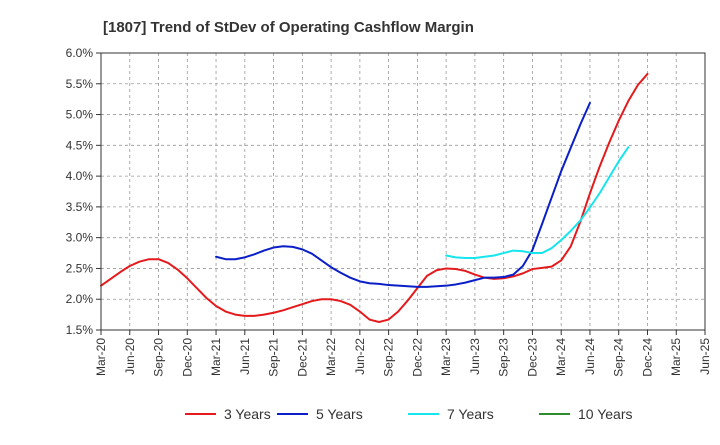 Image resolution: width=720 pixels, height=445 pixels. Describe the element at coordinates (590, 356) in the screenshot. I see `x-tick-label: Jun-24` at that location.